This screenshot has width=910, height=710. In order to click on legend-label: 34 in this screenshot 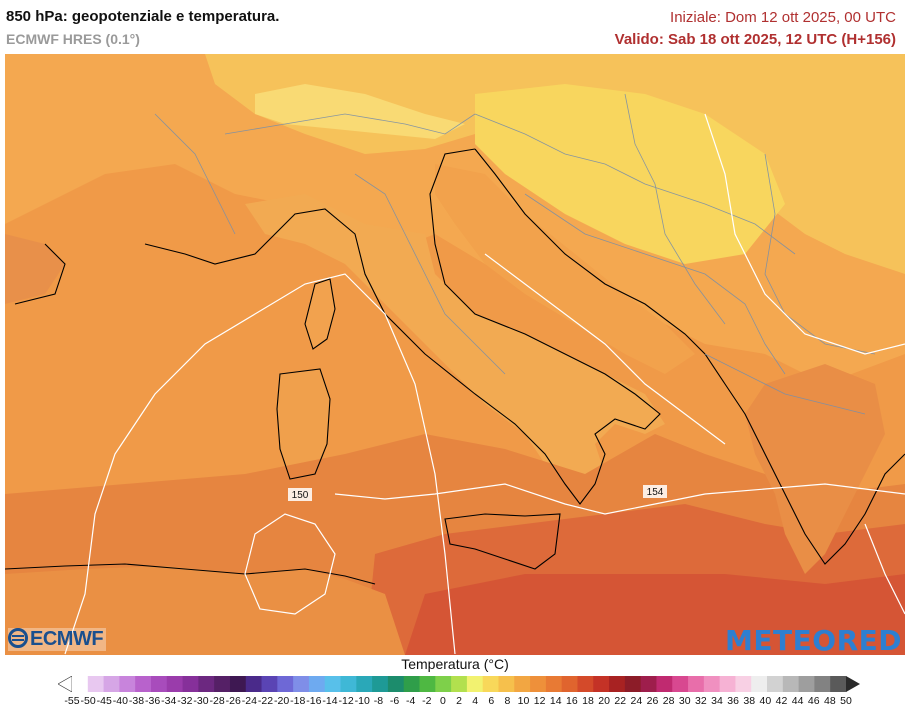, I will do `click(717, 701)`.